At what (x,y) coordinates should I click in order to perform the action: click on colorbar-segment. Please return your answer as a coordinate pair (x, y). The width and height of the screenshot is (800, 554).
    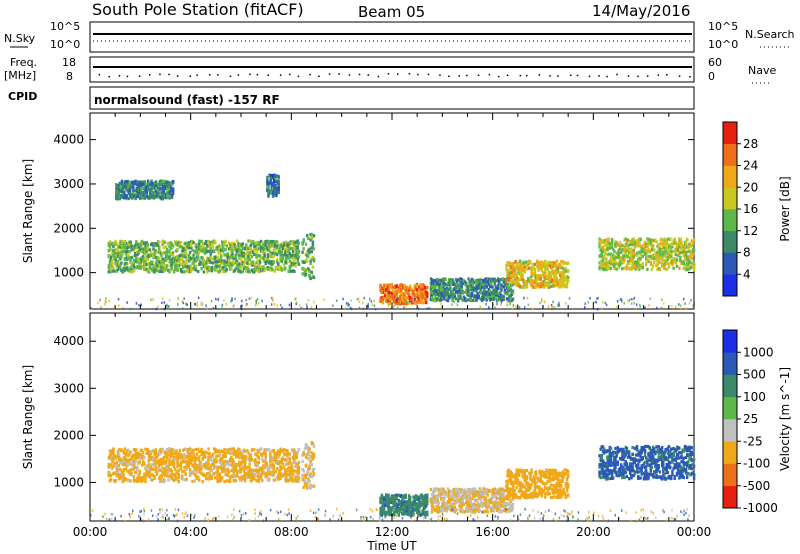
    Looking at the image, I should click on (730, 133).